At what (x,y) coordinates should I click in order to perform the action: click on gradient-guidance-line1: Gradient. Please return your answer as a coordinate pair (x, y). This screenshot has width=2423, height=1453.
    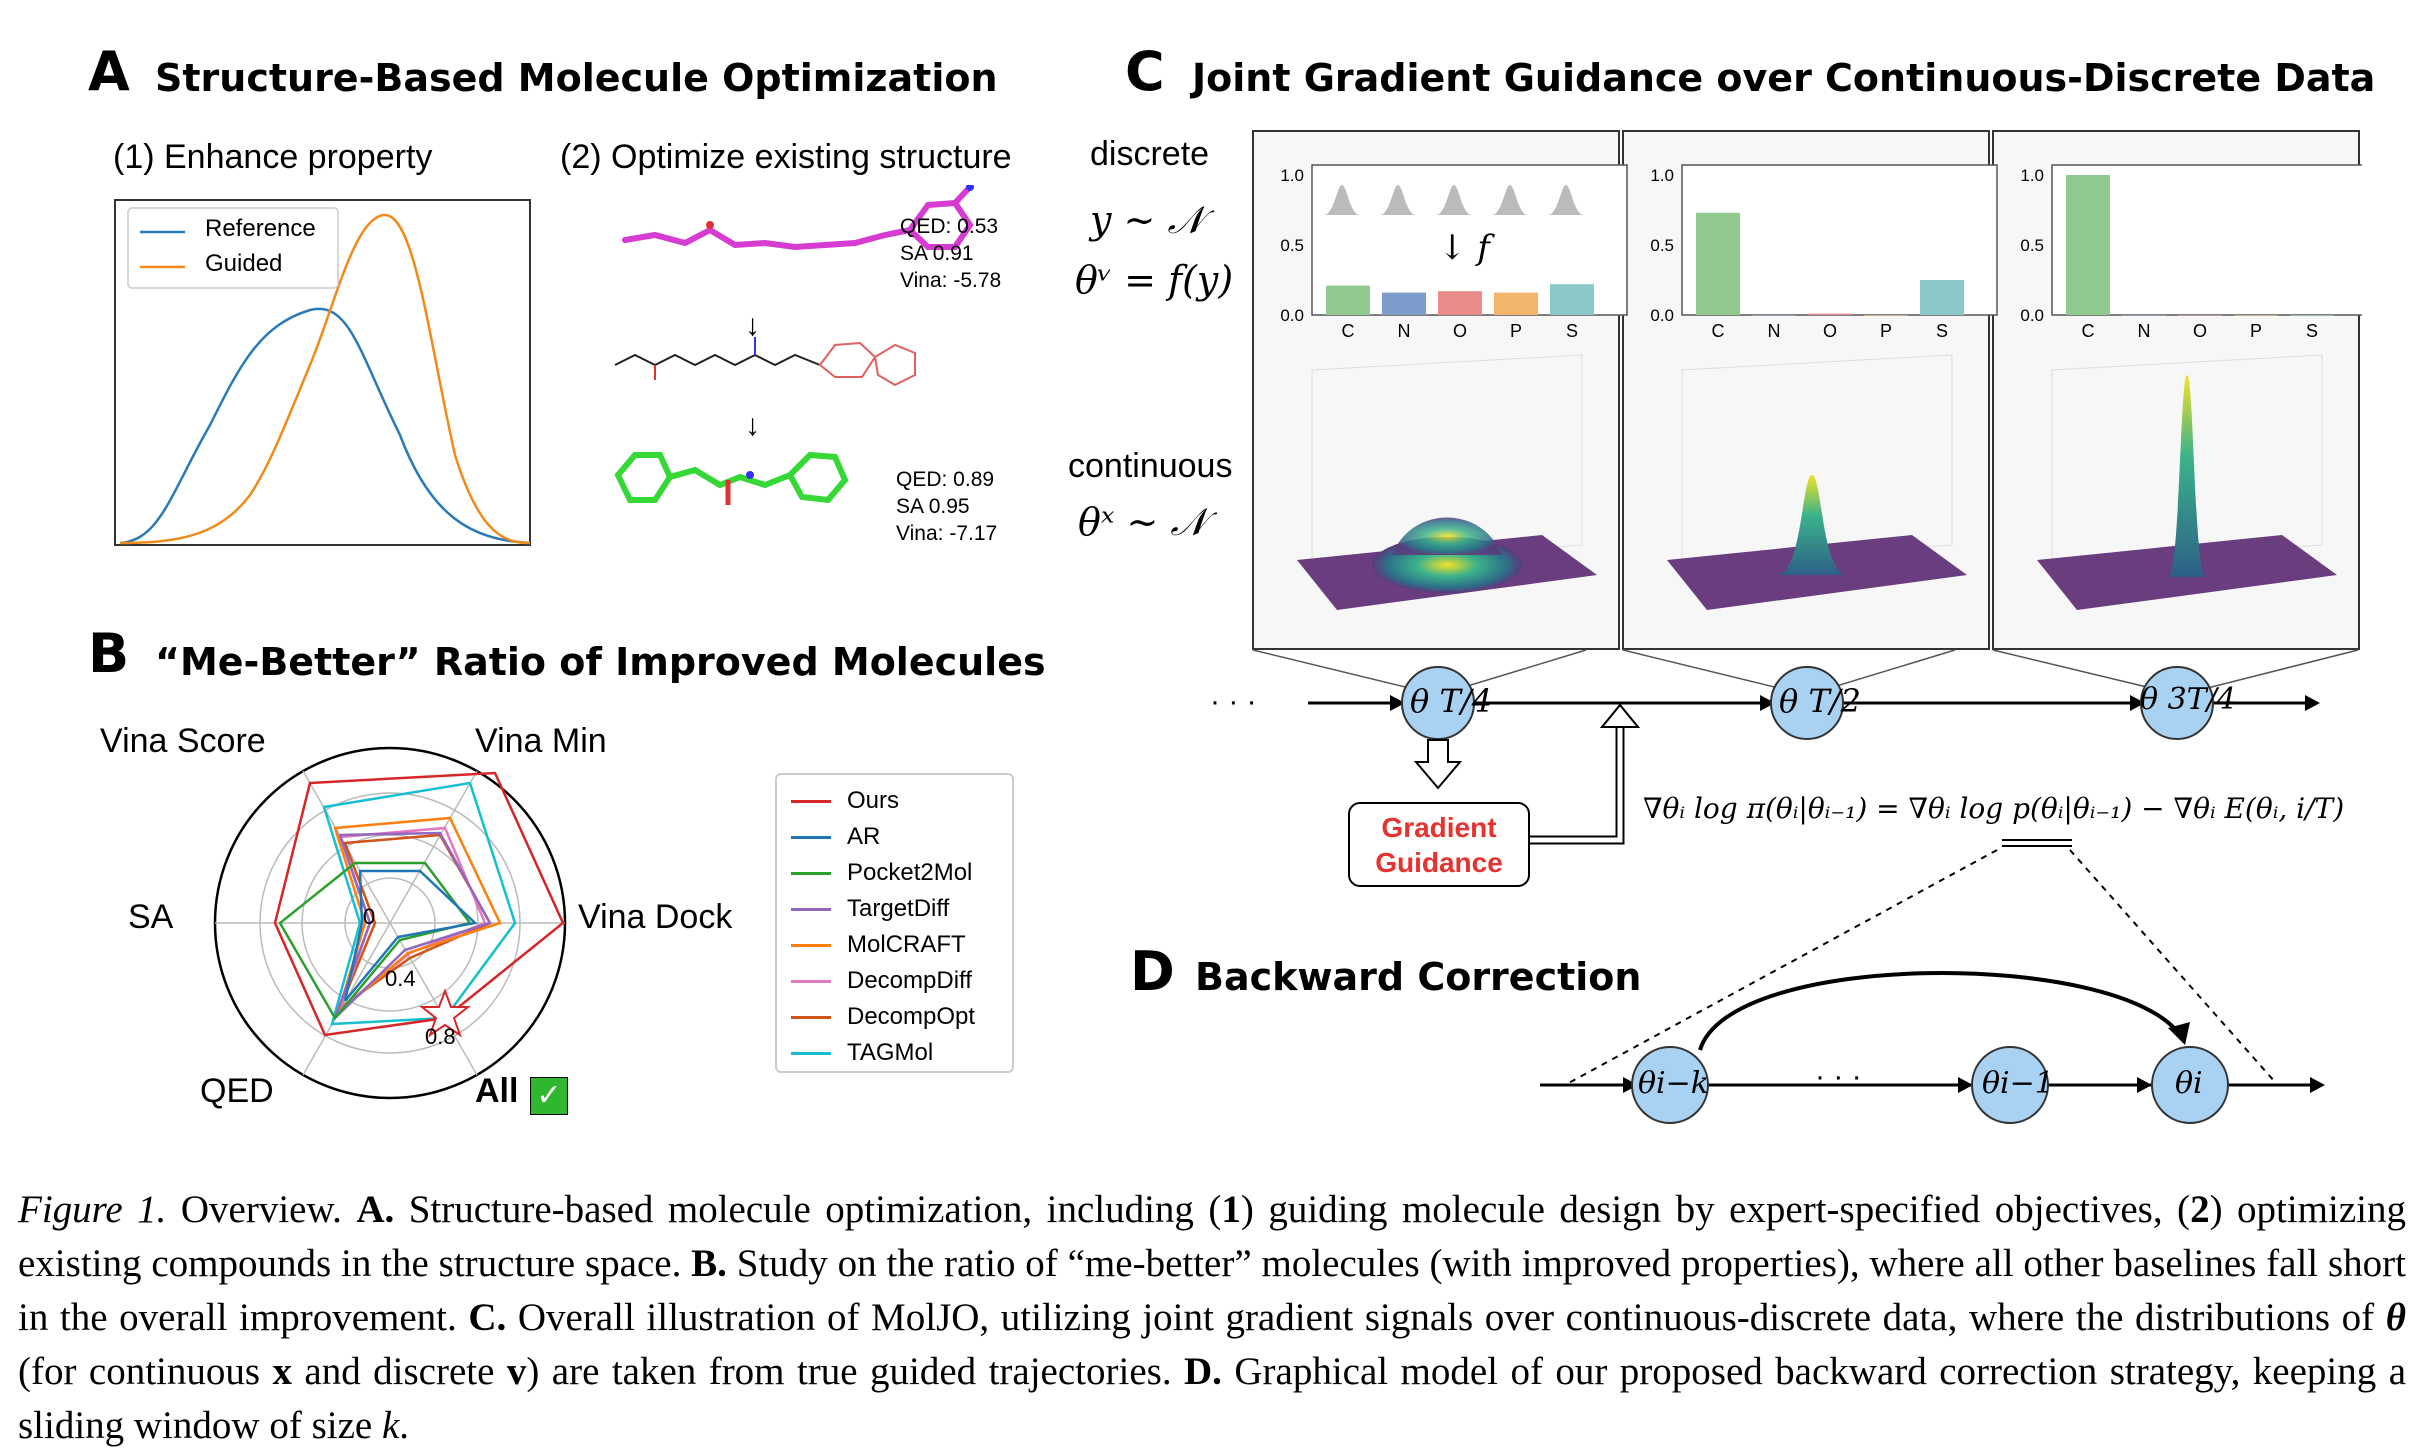
    Looking at the image, I should click on (1439, 827).